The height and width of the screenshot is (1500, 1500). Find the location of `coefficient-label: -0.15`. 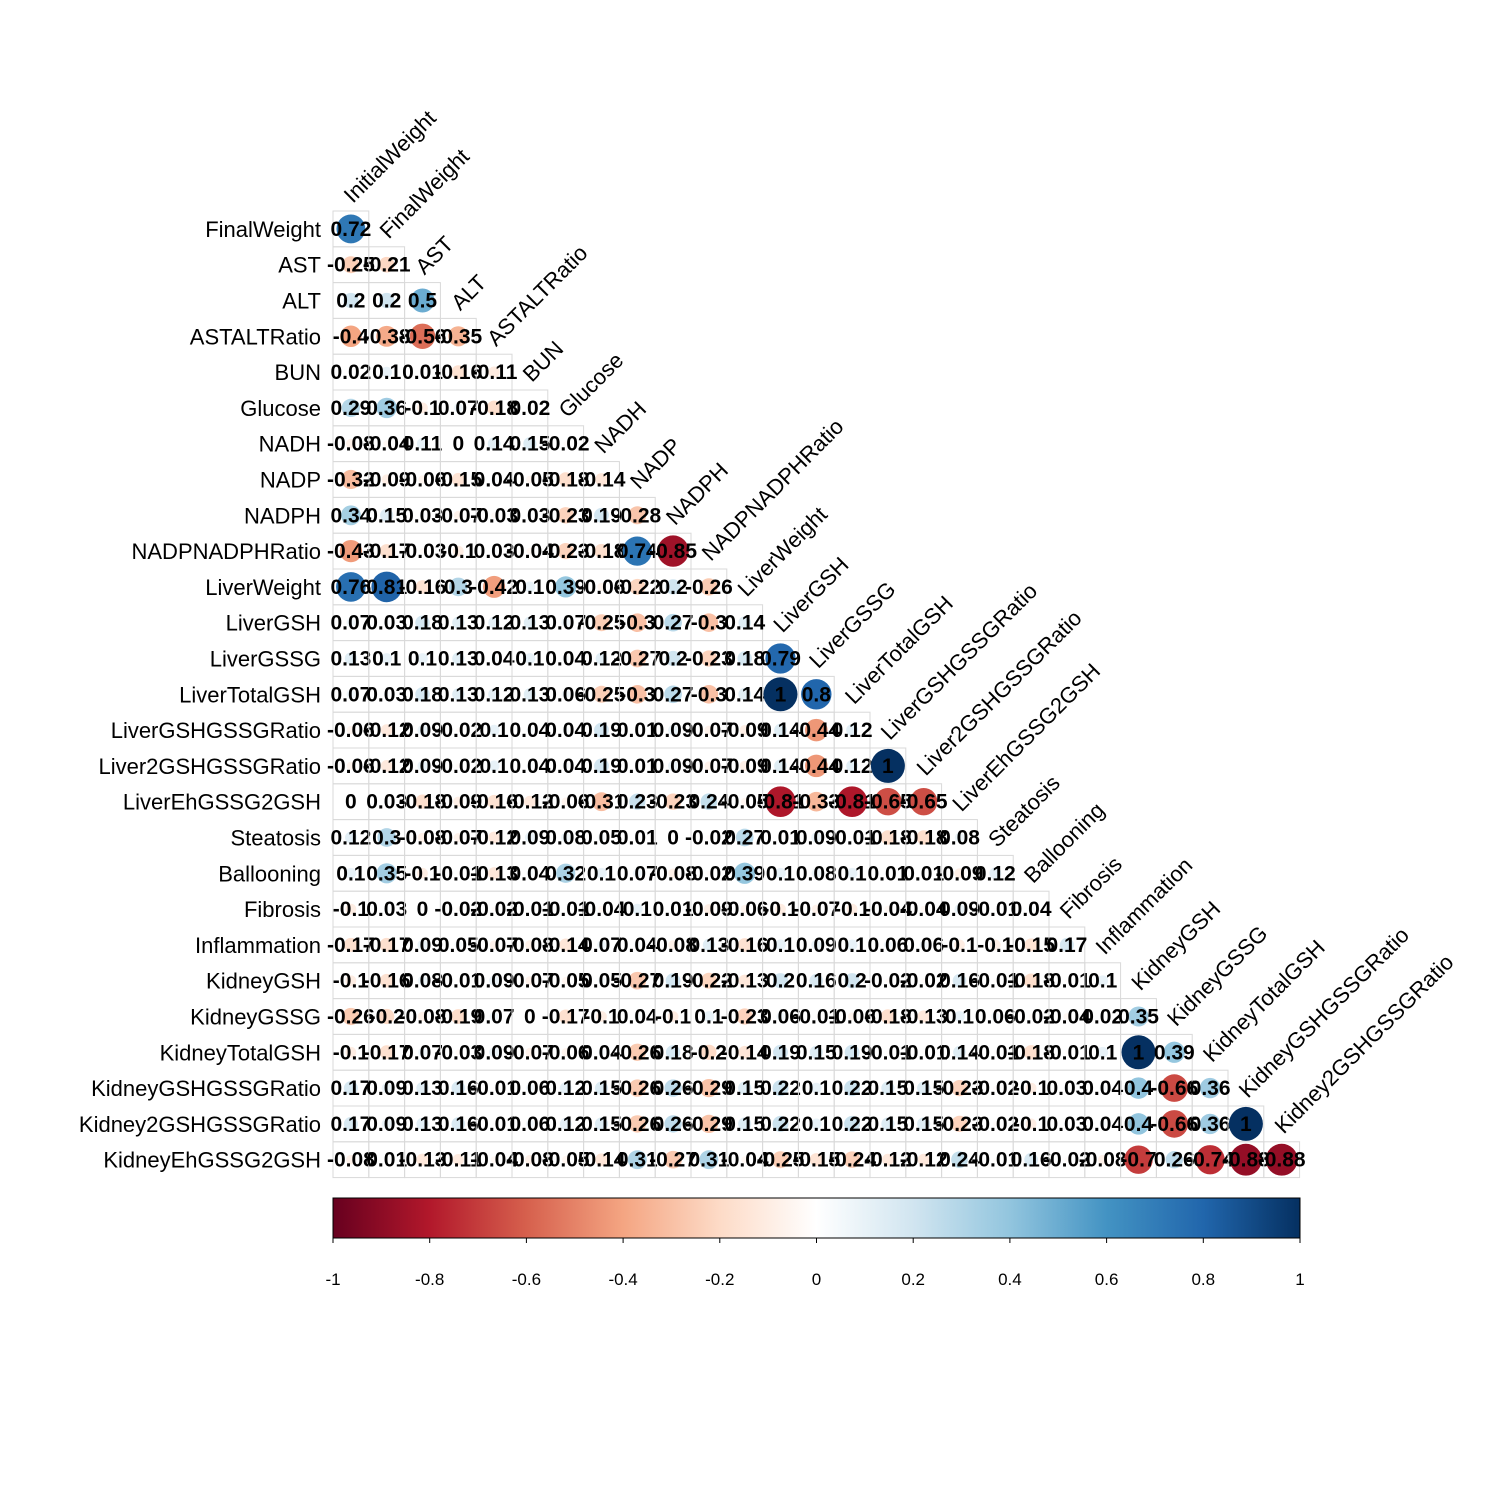

coefficient-label: -0.15 is located at coordinates (458, 480).